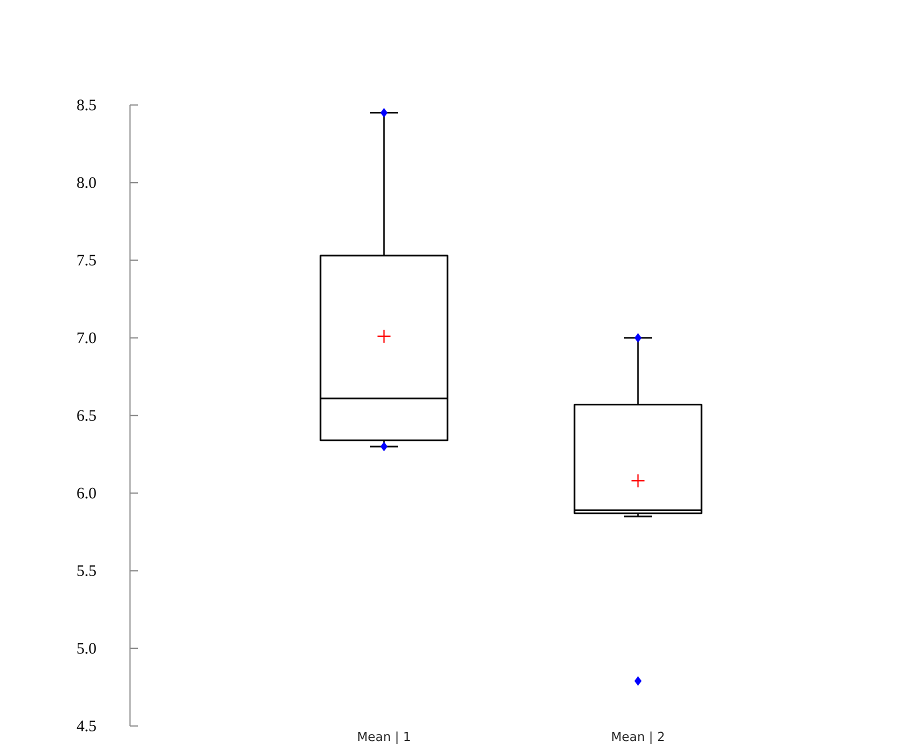 This screenshot has width=913, height=755. Describe the element at coordinates (87, 260) in the screenshot. I see `y-tick-label: 7.5` at that location.